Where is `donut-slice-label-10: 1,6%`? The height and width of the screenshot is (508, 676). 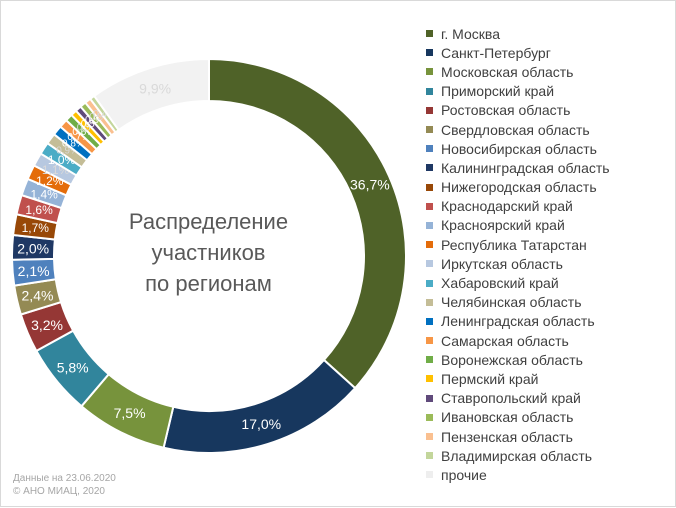 donut-slice-label-10: 1,6% is located at coordinates (39, 210).